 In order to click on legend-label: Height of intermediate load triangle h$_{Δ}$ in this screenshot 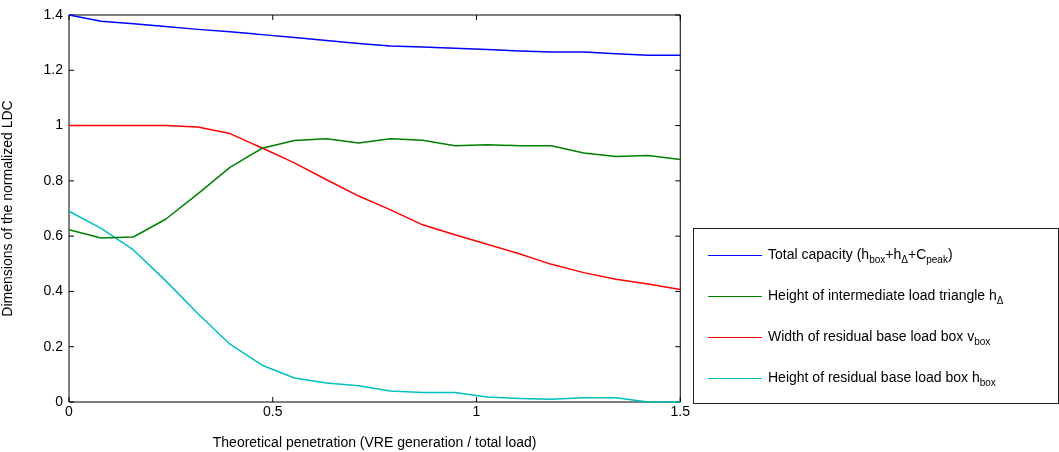, I will do `click(886, 296)`.